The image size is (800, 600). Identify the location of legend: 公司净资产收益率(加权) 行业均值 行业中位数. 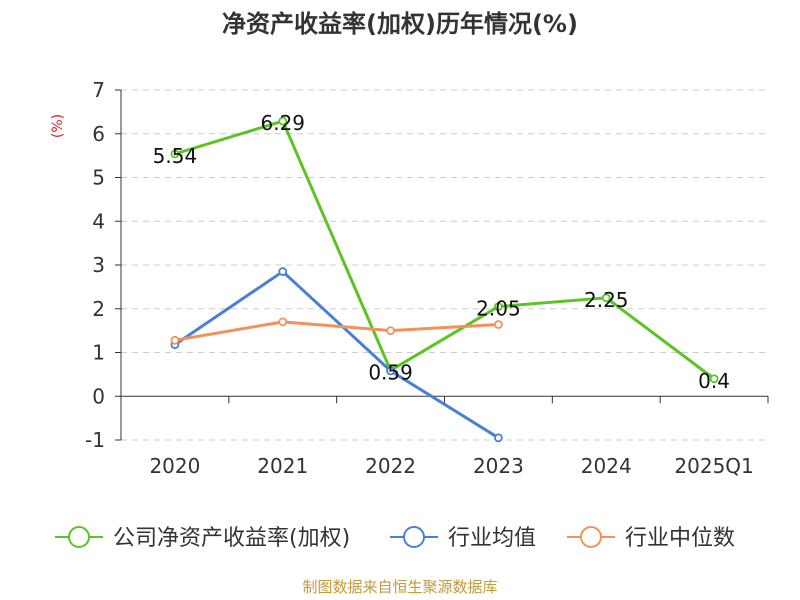
(395, 538).